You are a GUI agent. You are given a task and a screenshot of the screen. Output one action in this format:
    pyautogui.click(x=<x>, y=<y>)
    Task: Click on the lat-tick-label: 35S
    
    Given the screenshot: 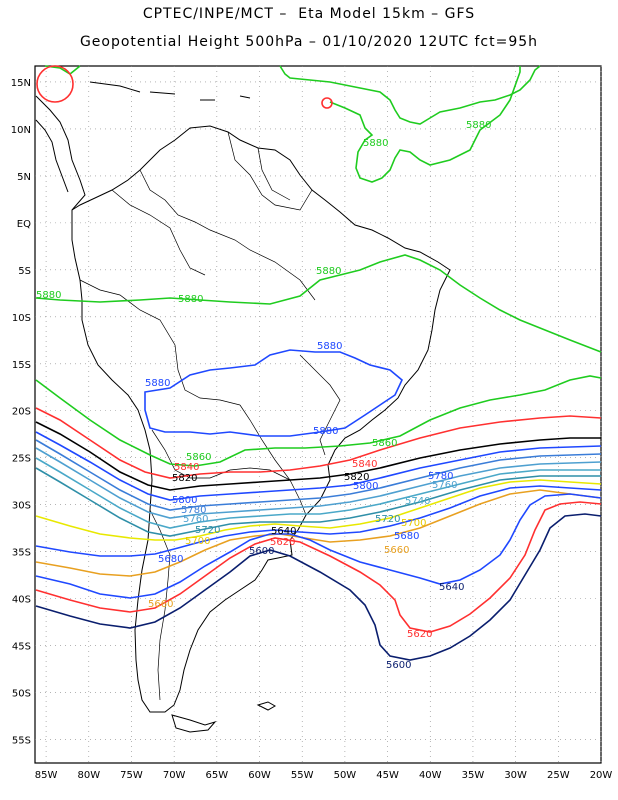 What is the action you would take?
    pyautogui.click(x=21, y=553)
    